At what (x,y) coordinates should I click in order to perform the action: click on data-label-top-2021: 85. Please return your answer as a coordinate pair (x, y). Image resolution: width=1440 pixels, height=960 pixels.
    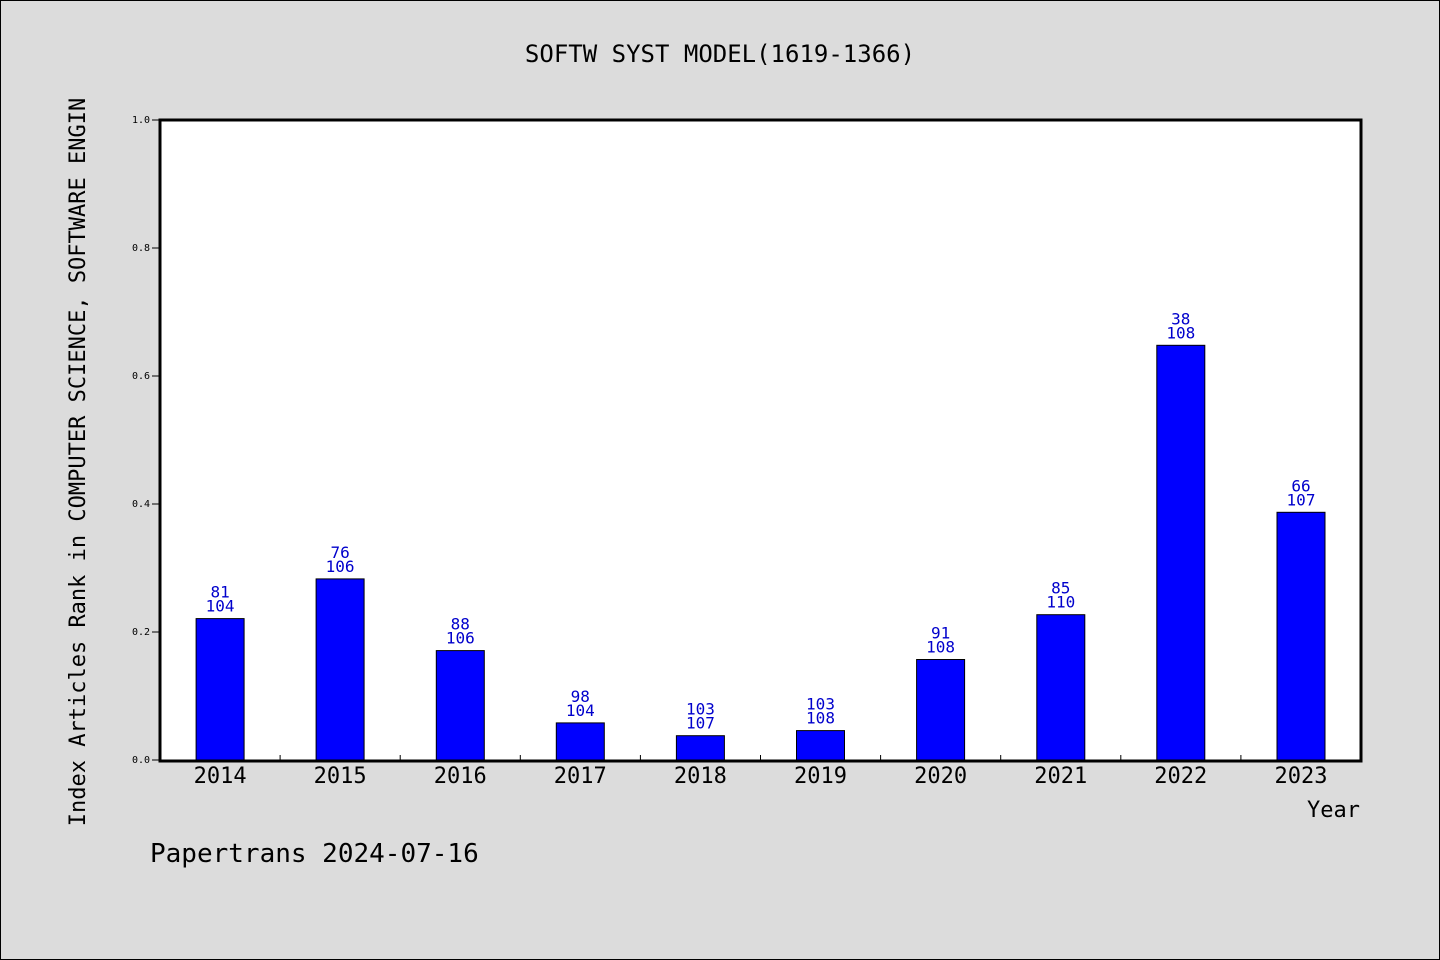
    Looking at the image, I should click on (1060, 588).